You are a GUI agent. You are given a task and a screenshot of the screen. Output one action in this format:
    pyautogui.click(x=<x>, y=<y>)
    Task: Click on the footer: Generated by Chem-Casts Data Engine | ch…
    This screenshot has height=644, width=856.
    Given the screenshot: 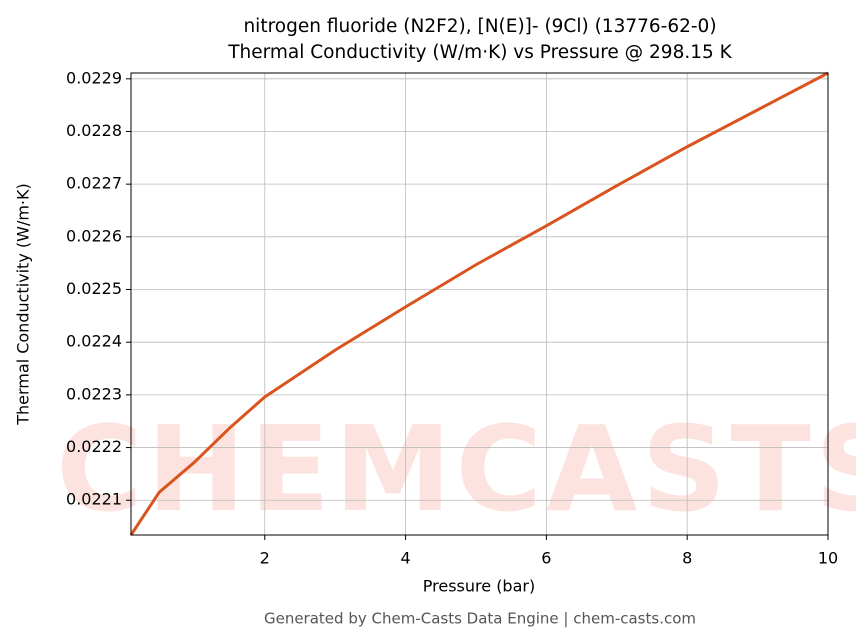 What is the action you would take?
    pyautogui.click(x=480, y=619)
    